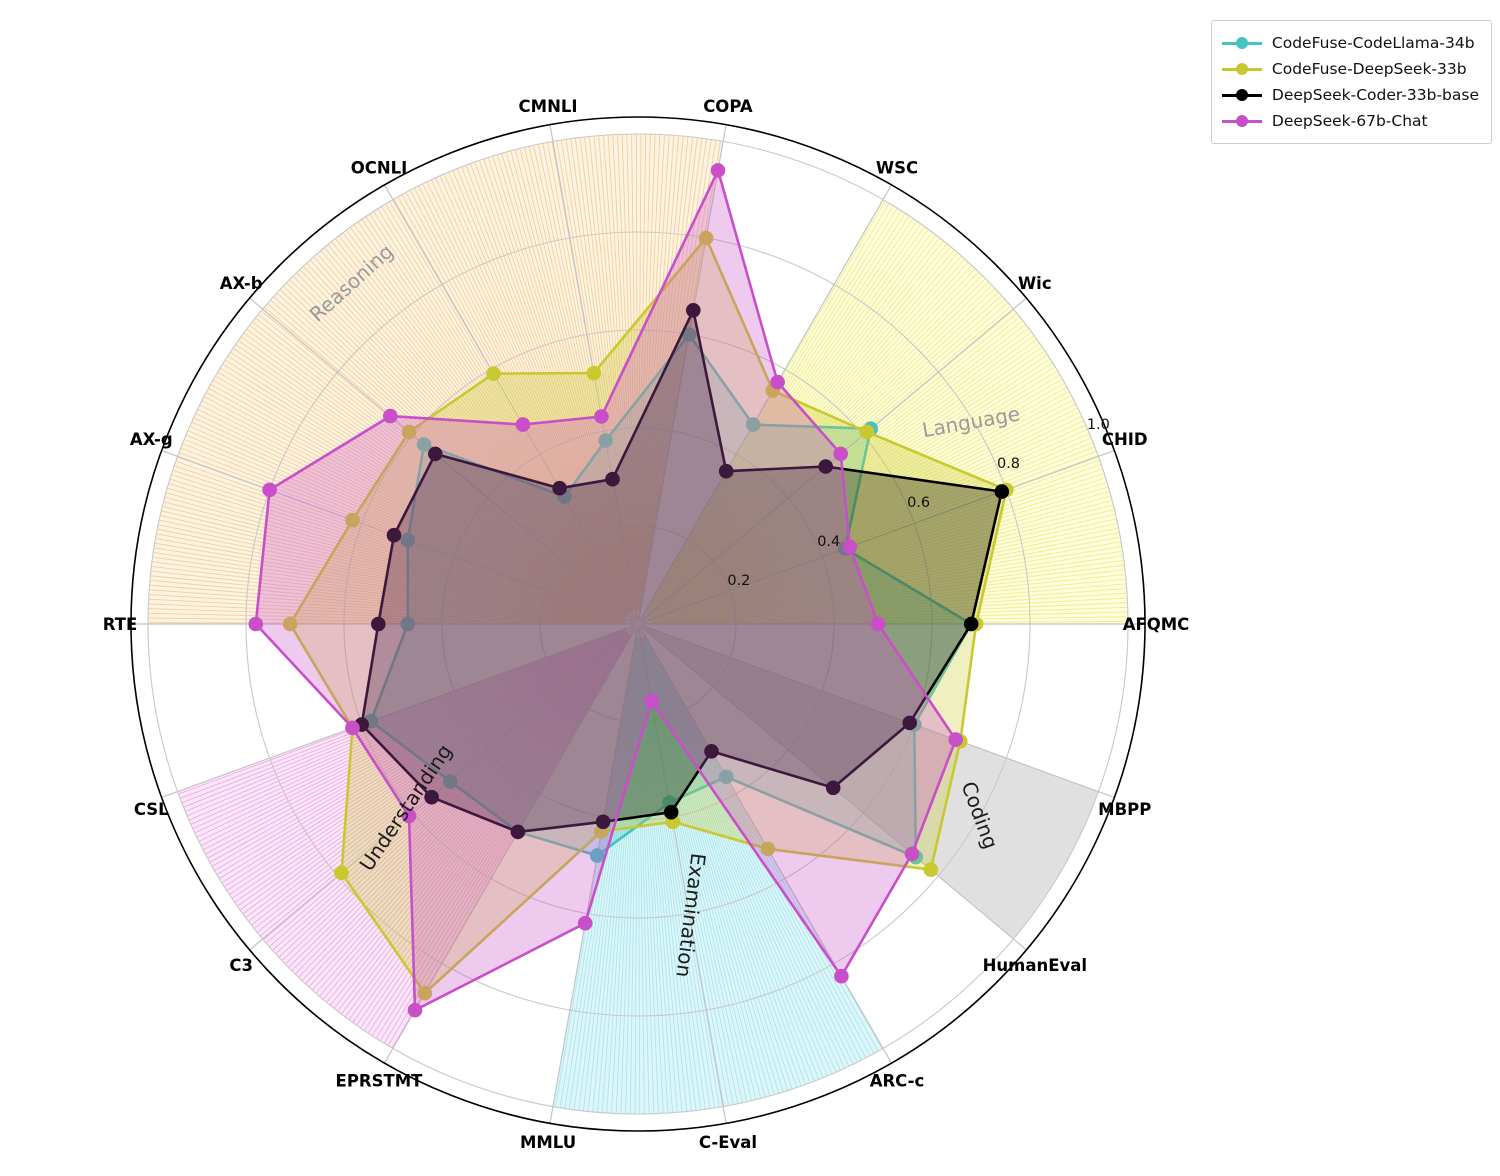 This screenshot has width=1500, height=1176. Describe the element at coordinates (971, 624) in the screenshot. I see `data-point-AFQMC` at that location.